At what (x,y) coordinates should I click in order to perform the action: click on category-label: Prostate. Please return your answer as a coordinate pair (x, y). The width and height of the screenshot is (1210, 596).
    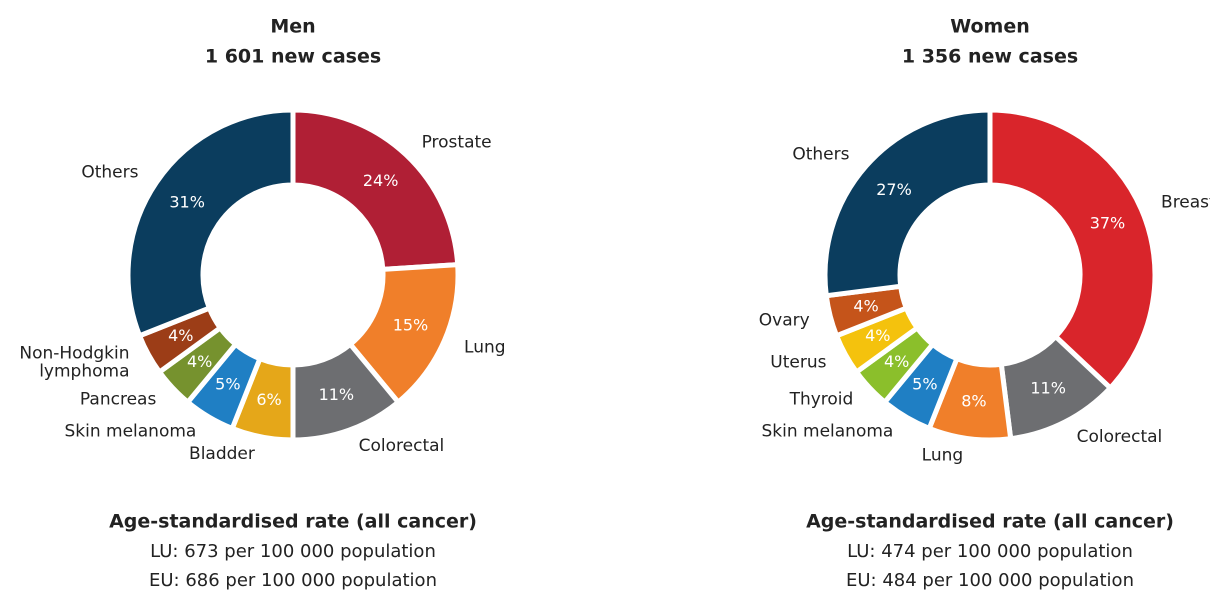
    Looking at the image, I should click on (457, 142).